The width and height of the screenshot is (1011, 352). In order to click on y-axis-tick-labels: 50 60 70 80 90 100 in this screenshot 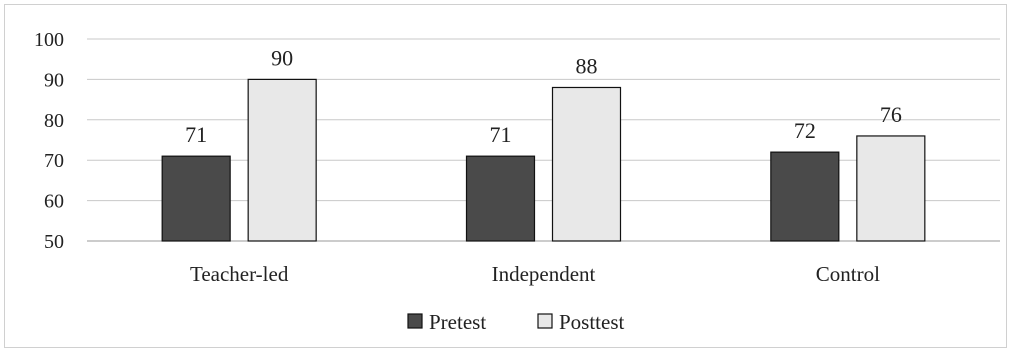, I will do `click(49, 141)`.